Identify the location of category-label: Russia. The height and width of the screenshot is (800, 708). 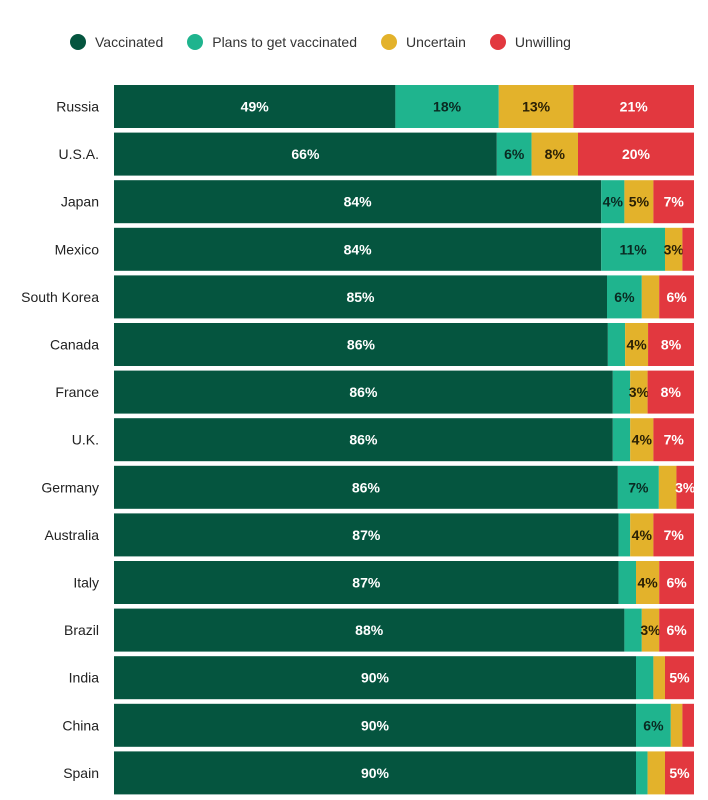
(77, 107).